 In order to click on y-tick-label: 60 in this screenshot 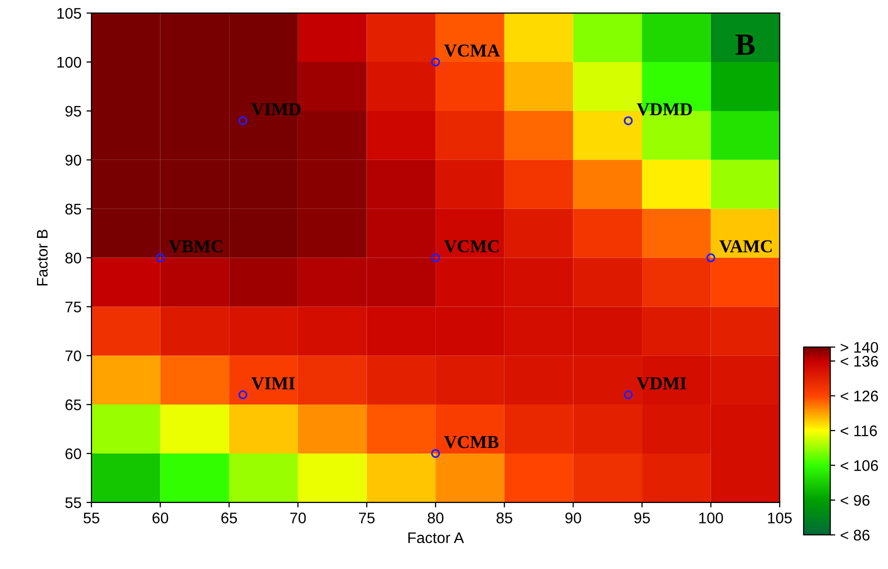, I will do `click(74, 454)`.